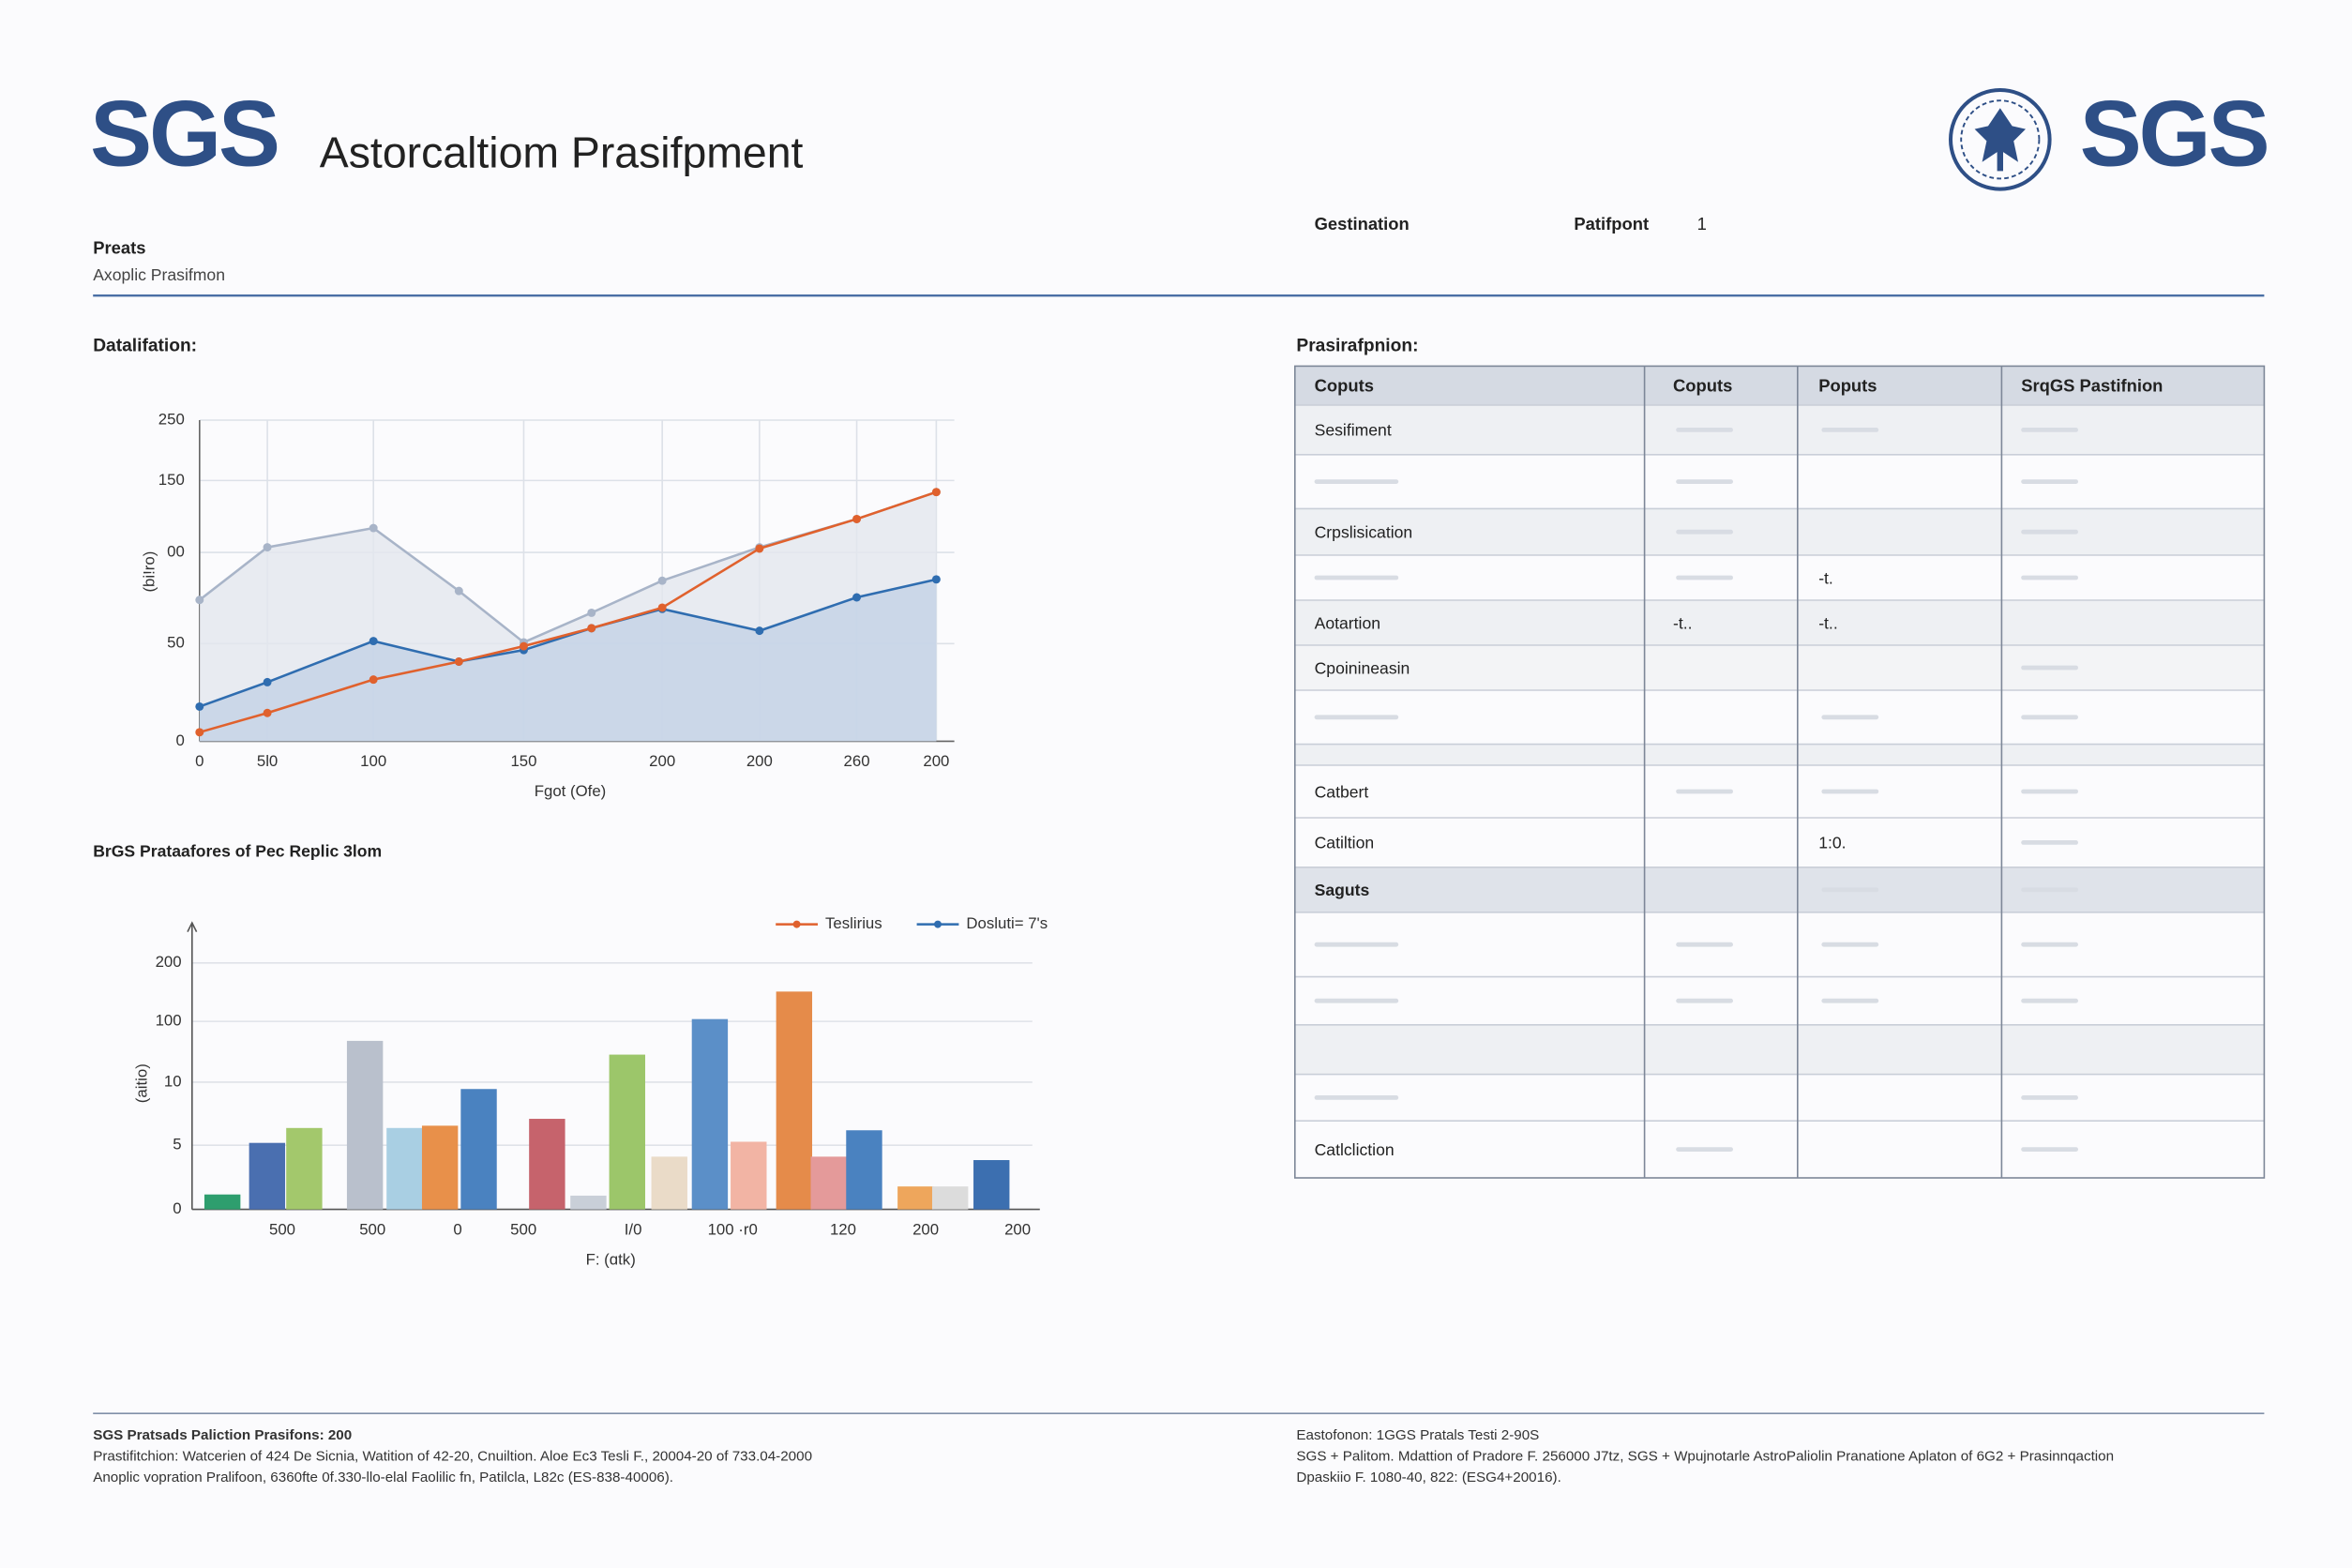  What do you see at coordinates (268, 761) in the screenshot?
I see `x-tick-label: 5l0` at bounding box center [268, 761].